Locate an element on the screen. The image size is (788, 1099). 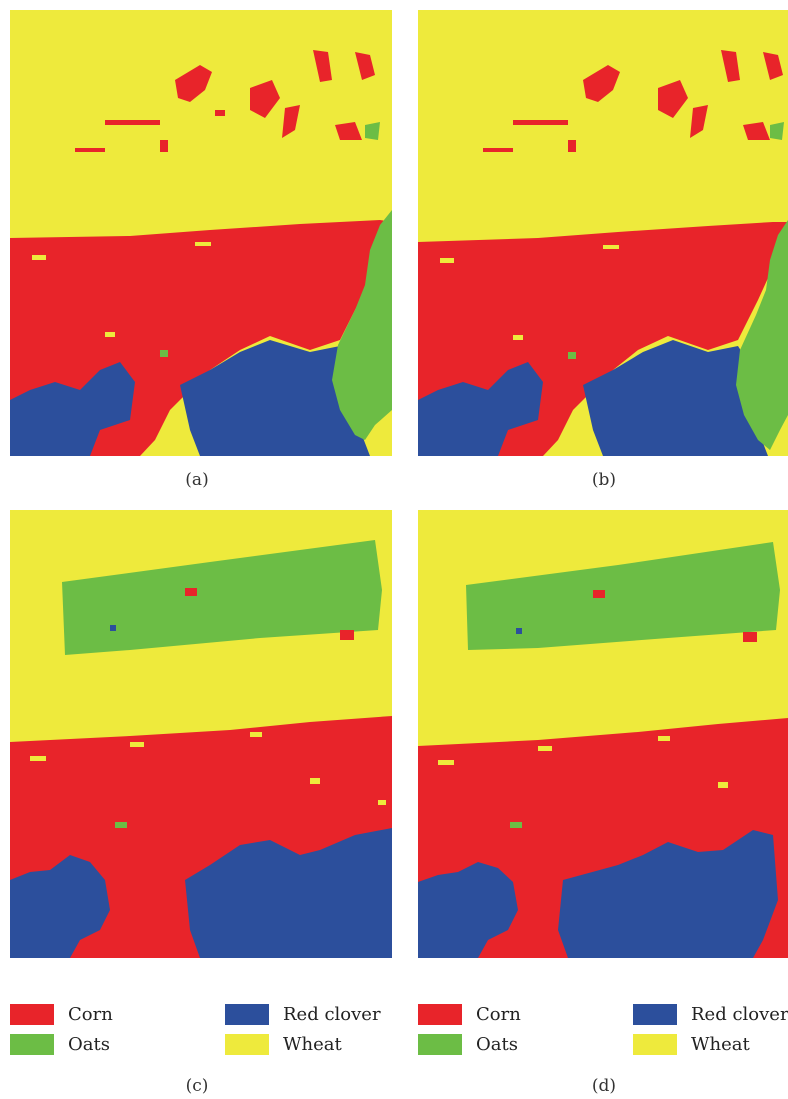
legend-d: Corn Oats Red clover Wheat is located at coordinates (603, 1035).